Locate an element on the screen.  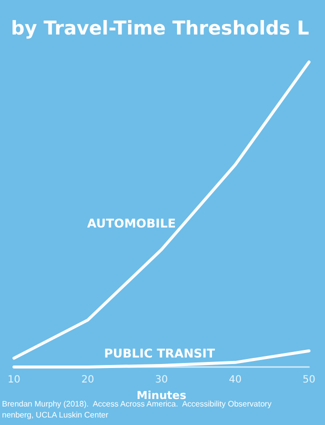
x-tick-label: 40 is located at coordinates (235, 380).